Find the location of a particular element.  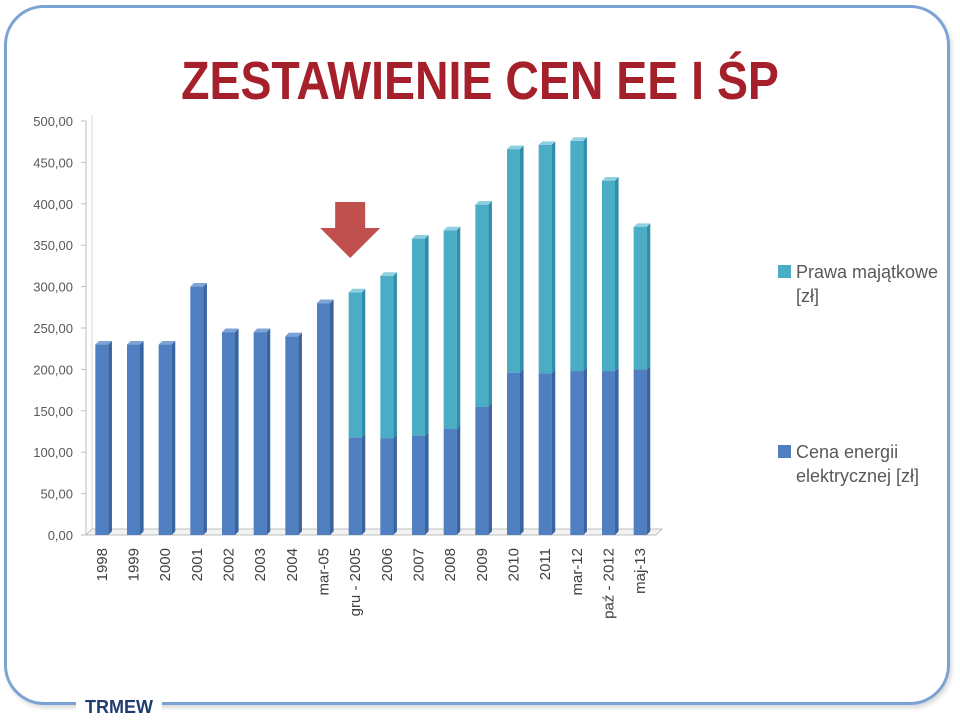

x-tick-label: mar-12 is located at coordinates (577, 572).